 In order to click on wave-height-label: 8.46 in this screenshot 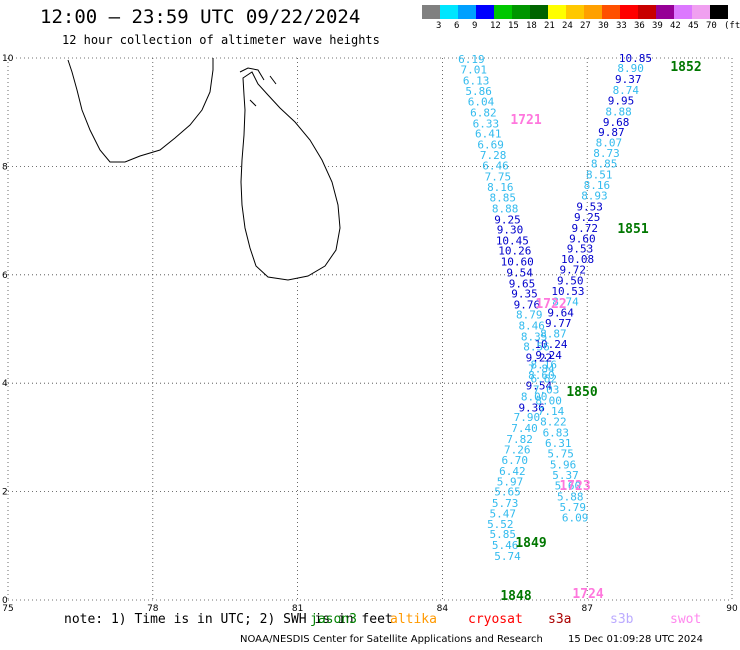, I will do `click(531, 326)`.